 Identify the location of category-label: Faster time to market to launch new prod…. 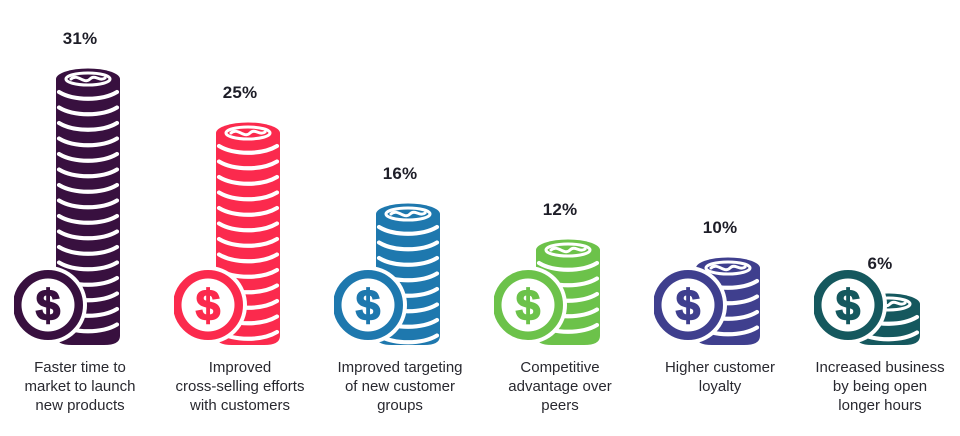
(80, 386).